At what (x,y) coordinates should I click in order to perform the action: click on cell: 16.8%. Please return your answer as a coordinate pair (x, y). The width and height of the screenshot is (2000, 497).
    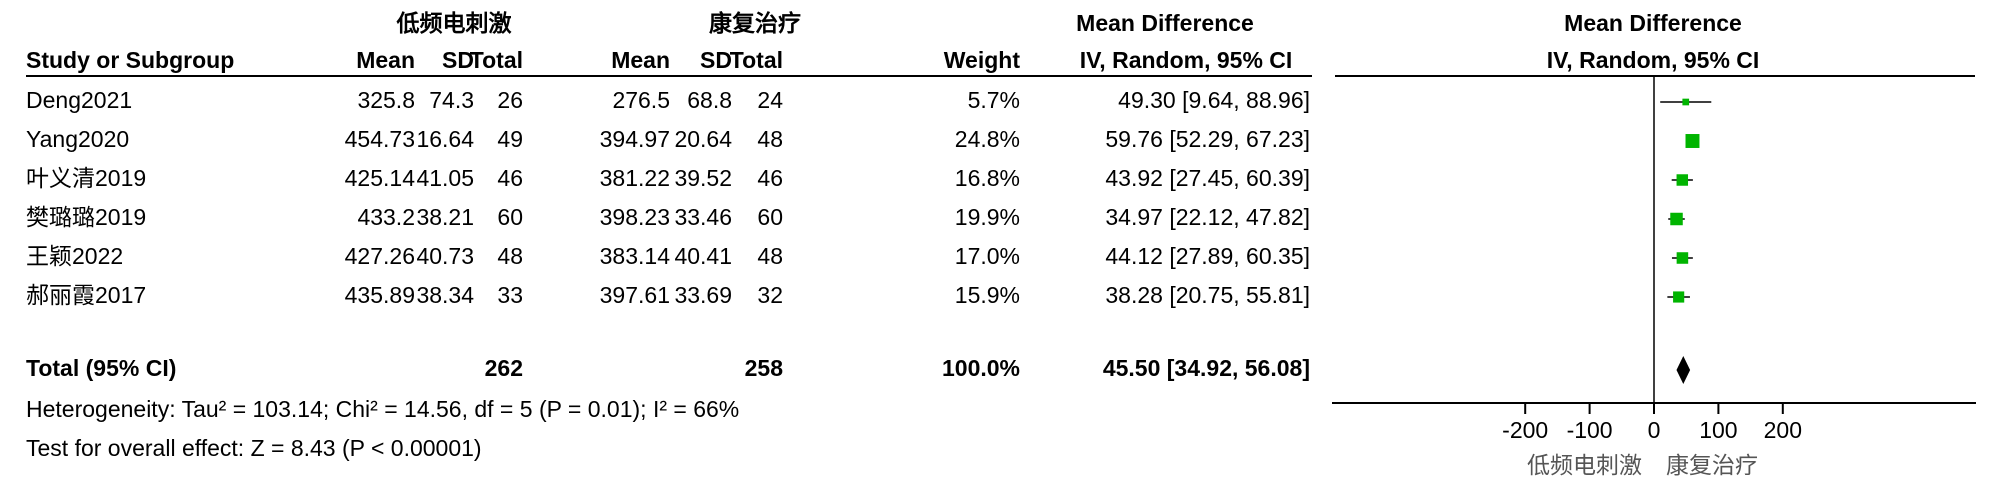
    Looking at the image, I should click on (987, 178).